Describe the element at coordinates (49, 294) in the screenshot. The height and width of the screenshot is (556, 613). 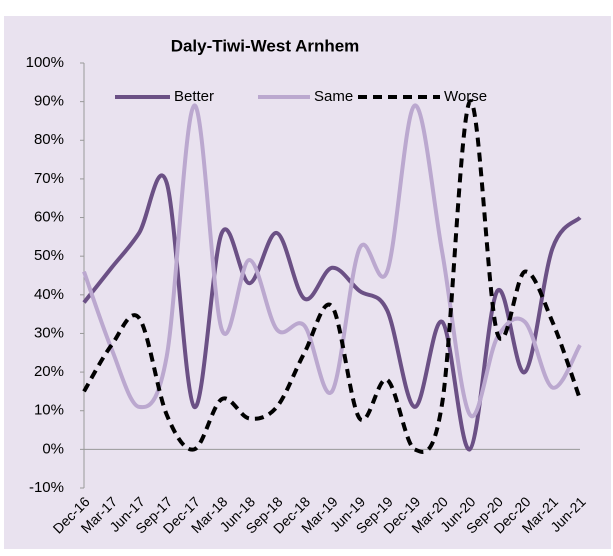
I see `y-tick-label: 40%` at that location.